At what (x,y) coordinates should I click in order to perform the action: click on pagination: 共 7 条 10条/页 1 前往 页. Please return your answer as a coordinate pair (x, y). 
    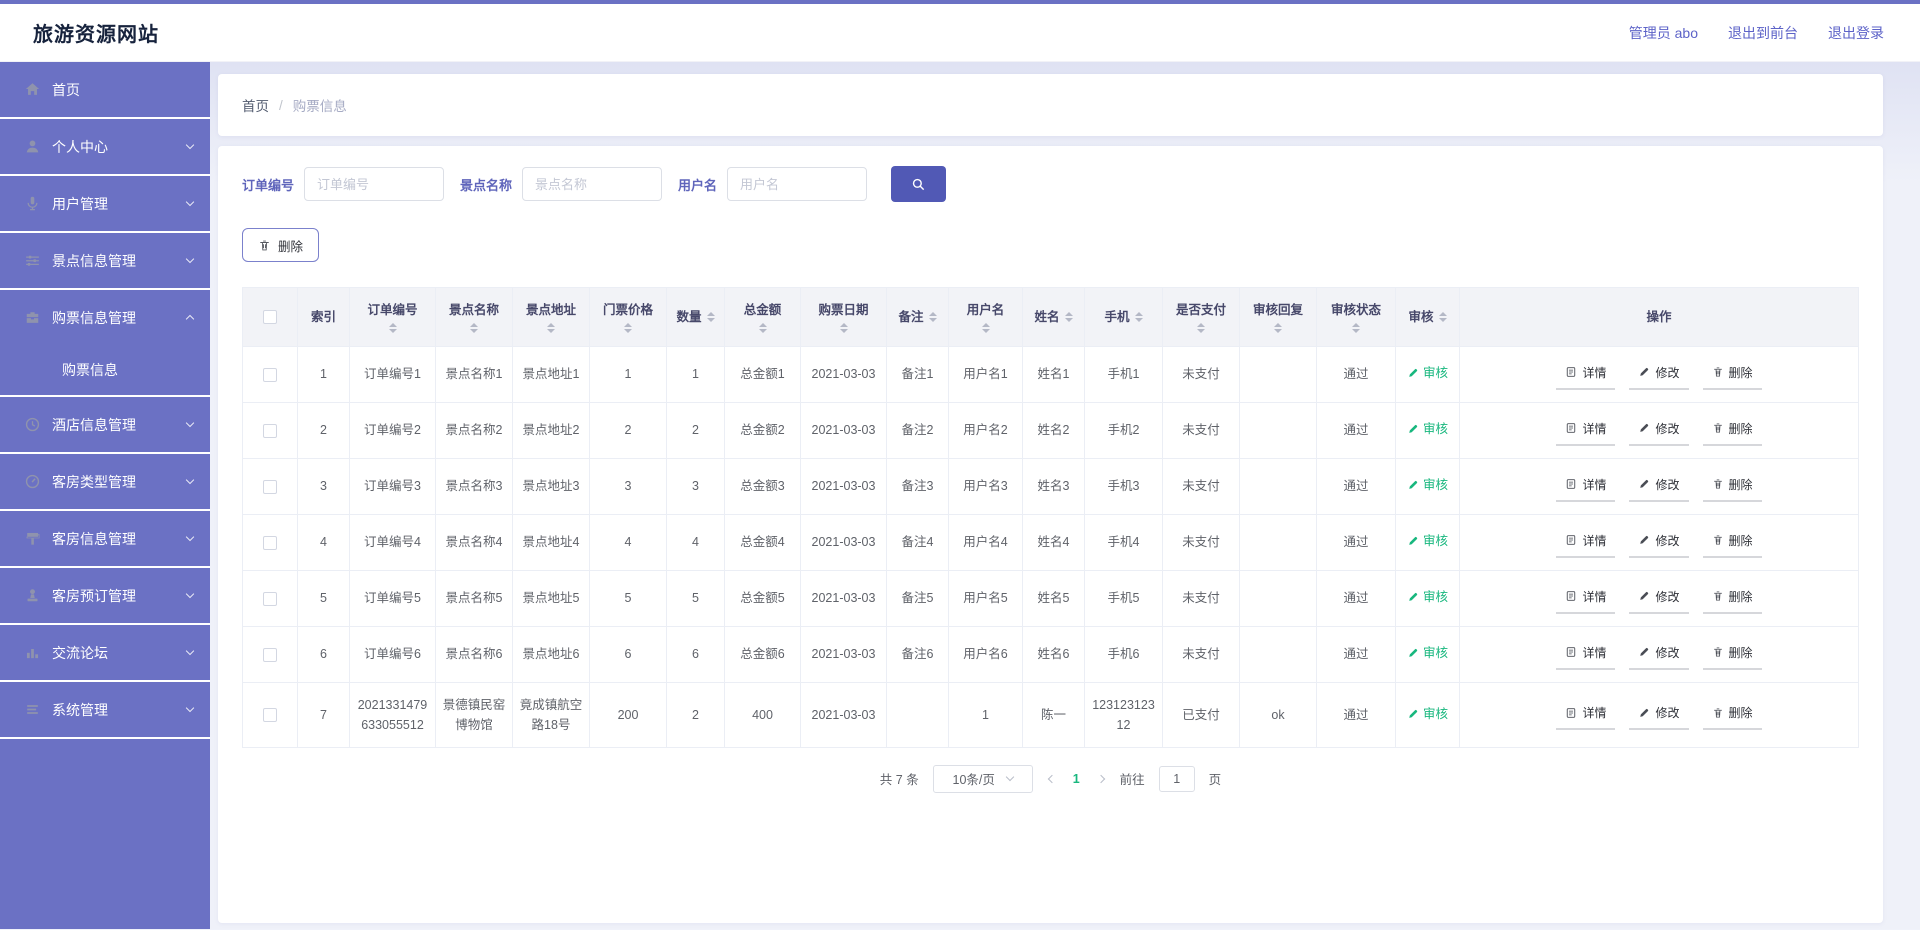
    Looking at the image, I should click on (1050, 777).